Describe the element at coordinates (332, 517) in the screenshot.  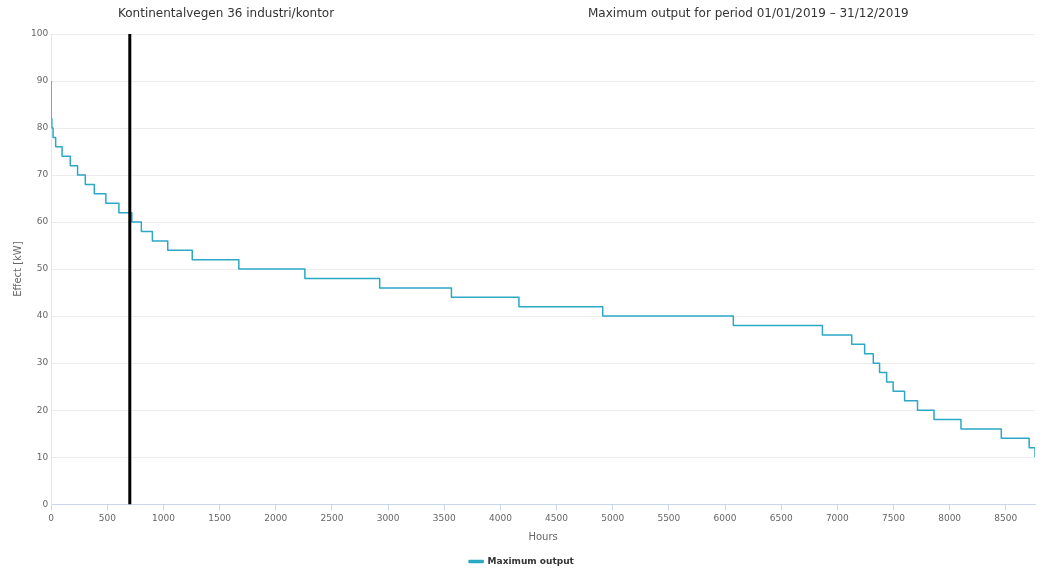
I see `x-tick-label: 2500` at that location.